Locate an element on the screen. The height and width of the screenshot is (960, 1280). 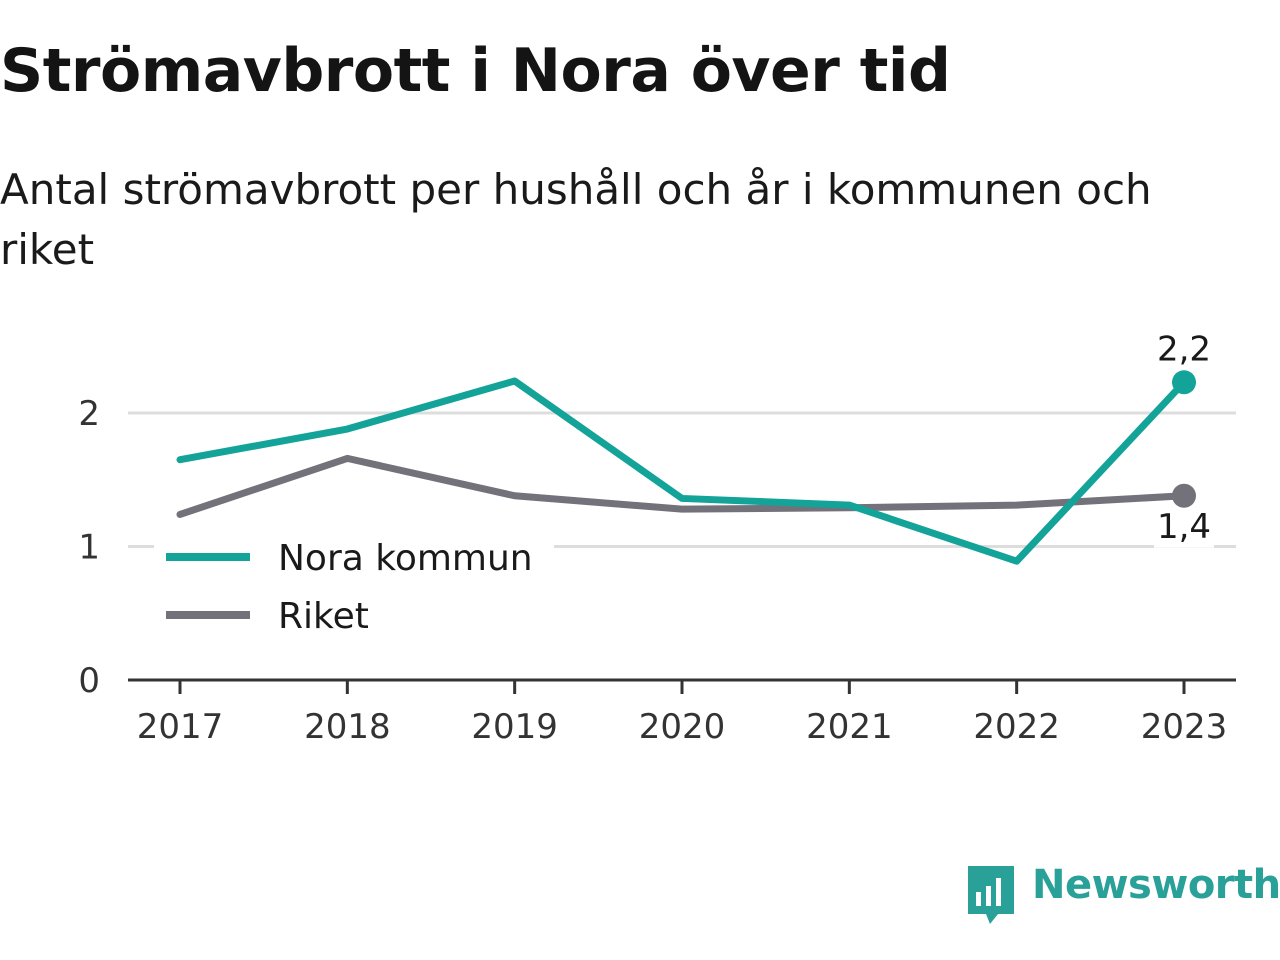
x-axis: 2017 2018 2019 2020 2021 2022 2023 is located at coordinates (682, 712).